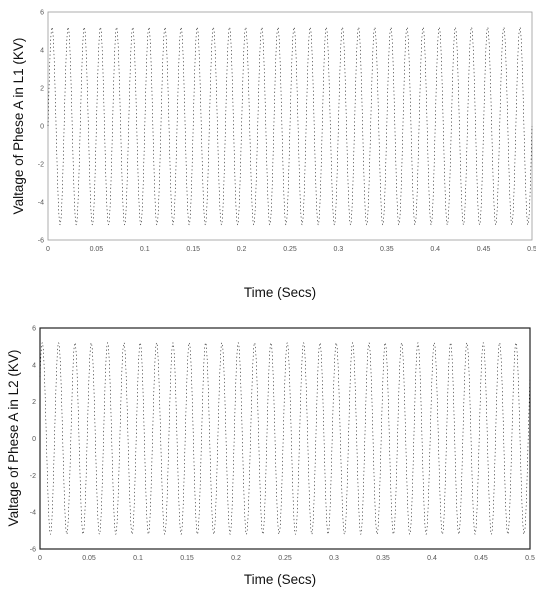 This screenshot has width=536, height=594. Describe the element at coordinates (18, 126) in the screenshot. I see `y-axis-label: Valtage of Phese A in L1 (KV)` at that location.